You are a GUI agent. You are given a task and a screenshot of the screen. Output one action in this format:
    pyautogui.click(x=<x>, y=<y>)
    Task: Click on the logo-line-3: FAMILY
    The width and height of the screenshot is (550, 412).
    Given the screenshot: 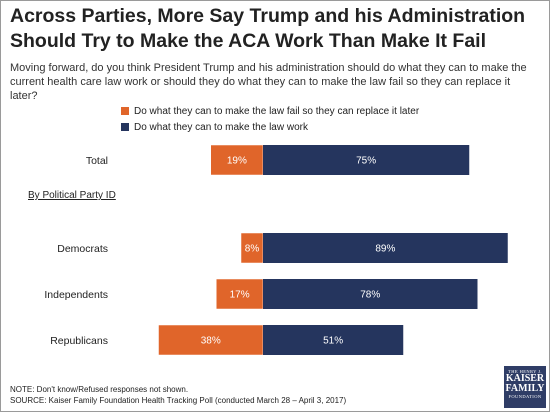 What is the action you would take?
    pyautogui.click(x=525, y=388)
    